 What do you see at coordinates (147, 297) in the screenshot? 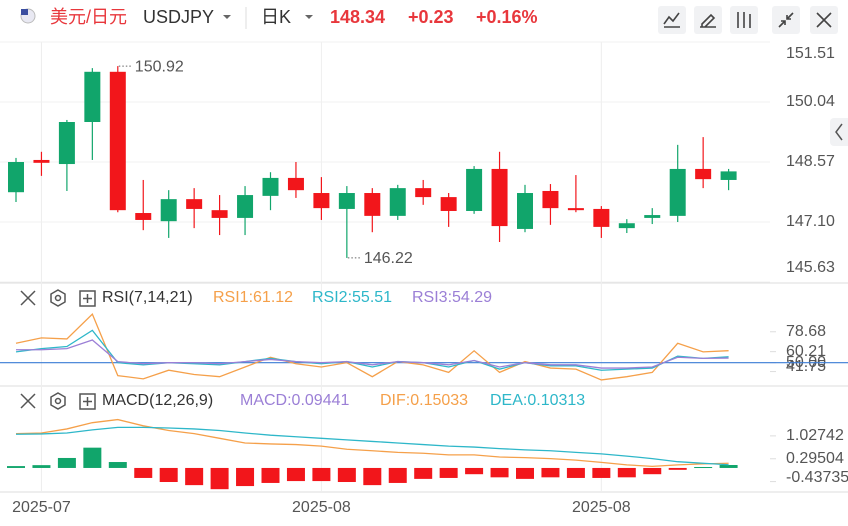
I see `panel-title: RSI(7,14,21)` at bounding box center [147, 297].